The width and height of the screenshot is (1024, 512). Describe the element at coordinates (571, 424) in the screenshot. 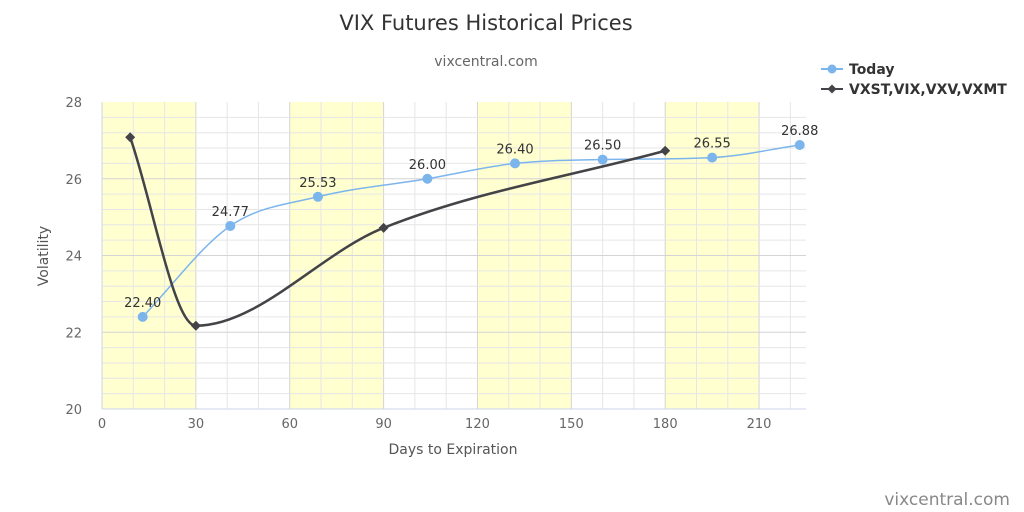

I see `x-tick-label: 150` at that location.